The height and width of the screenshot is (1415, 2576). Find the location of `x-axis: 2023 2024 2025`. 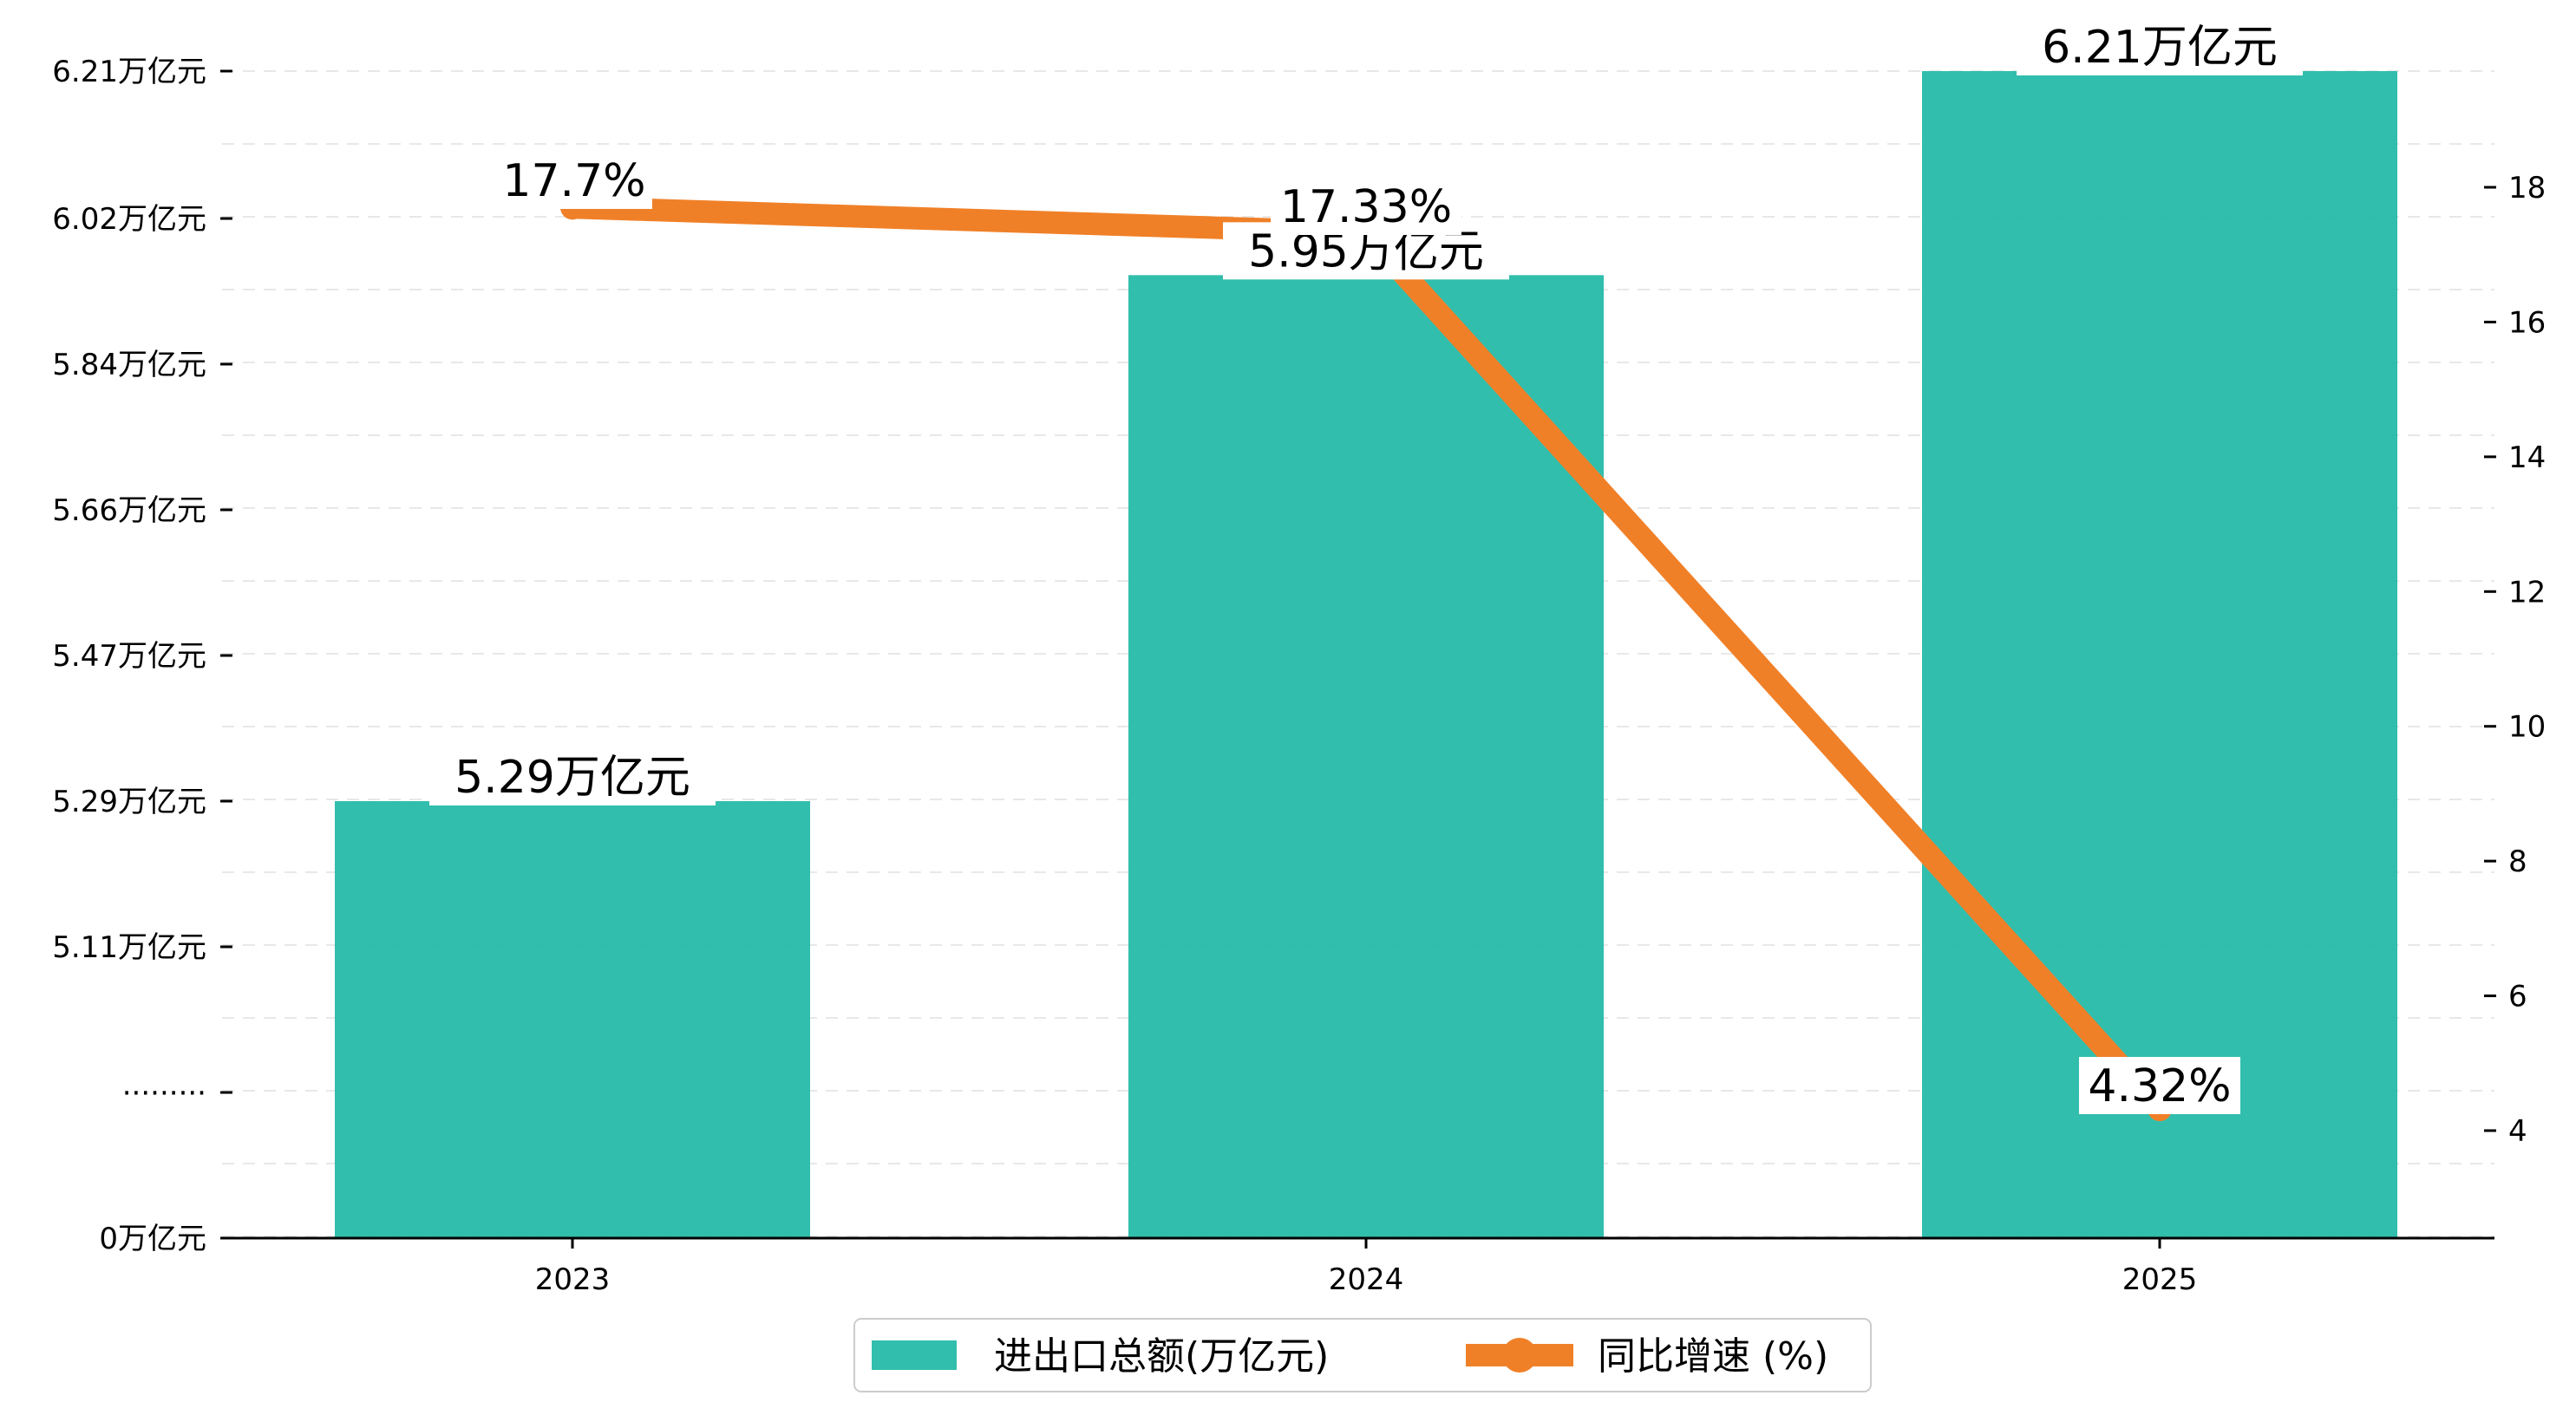

x-axis: 2023 2024 2025 is located at coordinates (1366, 1267).